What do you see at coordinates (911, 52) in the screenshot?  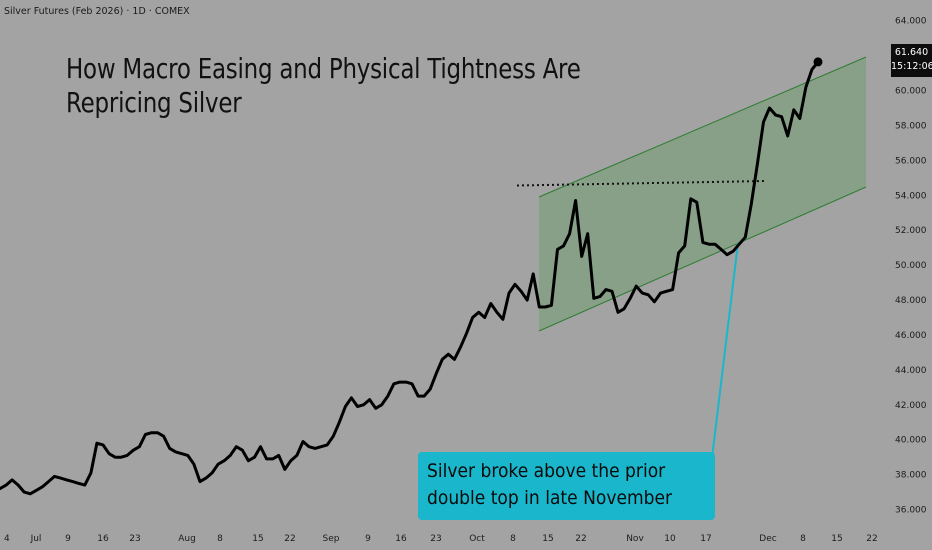 I see `last-price-value: 61.640` at bounding box center [911, 52].